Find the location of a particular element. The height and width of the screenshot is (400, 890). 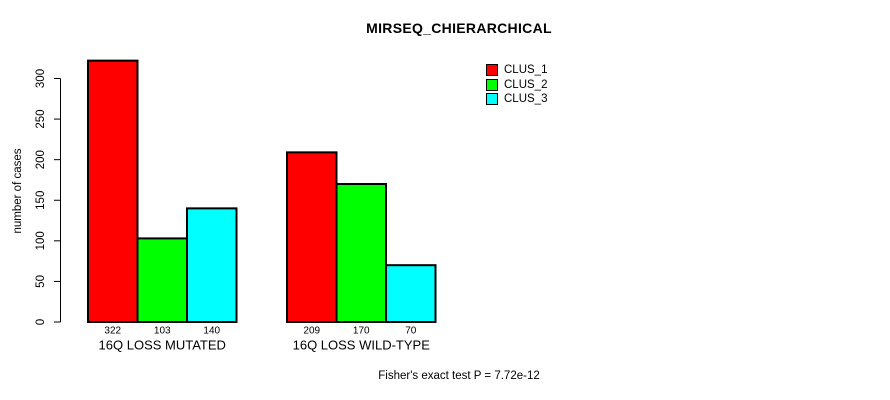

y-axis-tick-label: 100 is located at coordinates (41, 240).